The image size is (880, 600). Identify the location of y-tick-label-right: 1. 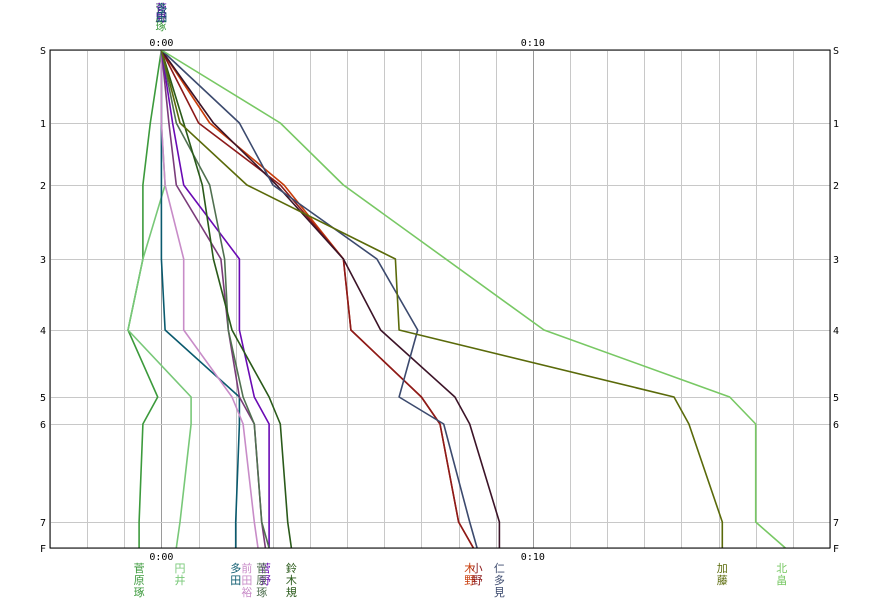
(836, 124).